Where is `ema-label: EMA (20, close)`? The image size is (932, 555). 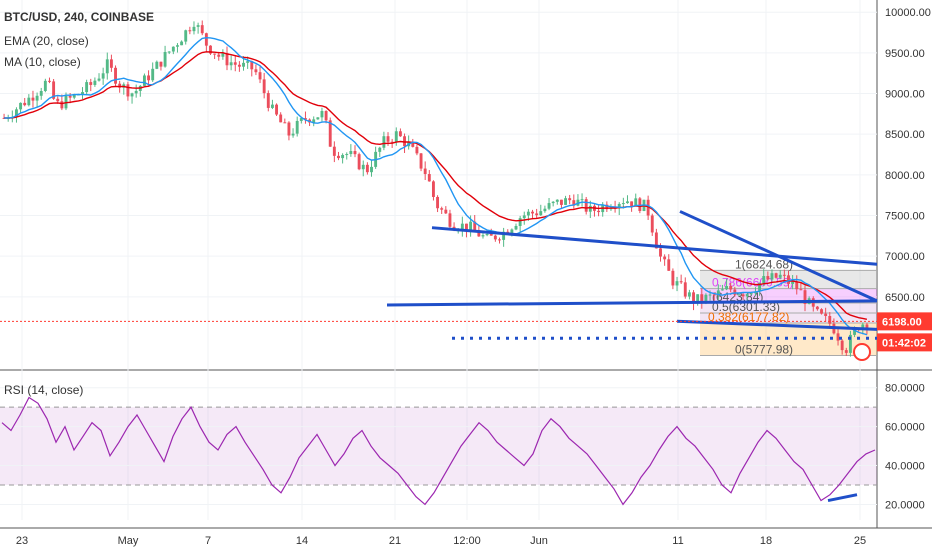 ema-label: EMA (20, close) is located at coordinates (46, 41).